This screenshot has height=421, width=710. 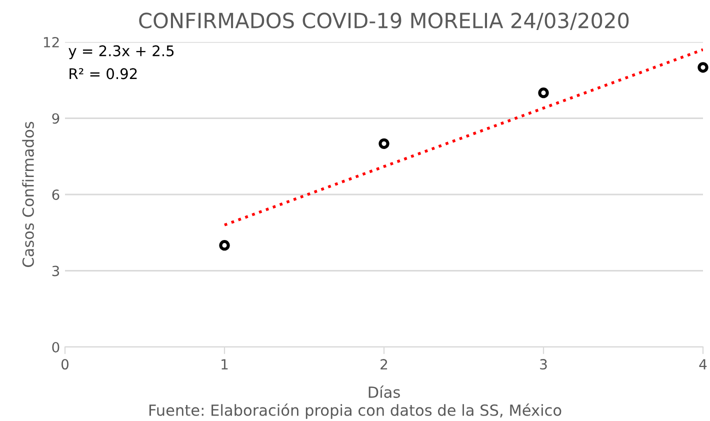 I want to click on annotation: y = 2.3x + 2.5, so click(x=121, y=52).